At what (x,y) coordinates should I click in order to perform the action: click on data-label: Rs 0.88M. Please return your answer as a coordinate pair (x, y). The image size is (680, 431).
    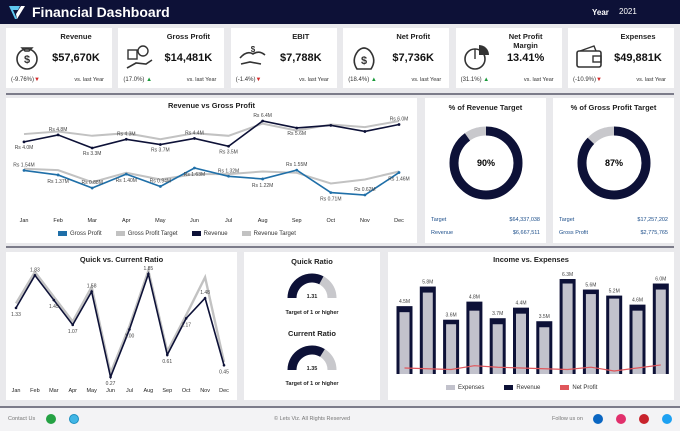
    Looking at the image, I should click on (91, 183).